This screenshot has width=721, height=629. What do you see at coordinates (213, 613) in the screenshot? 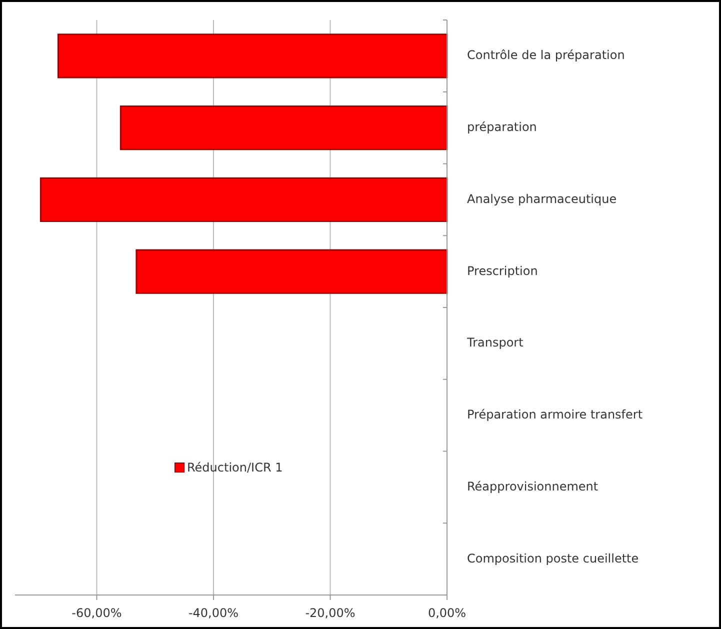
I see `x-tick-label: -40,00%` at bounding box center [213, 613].